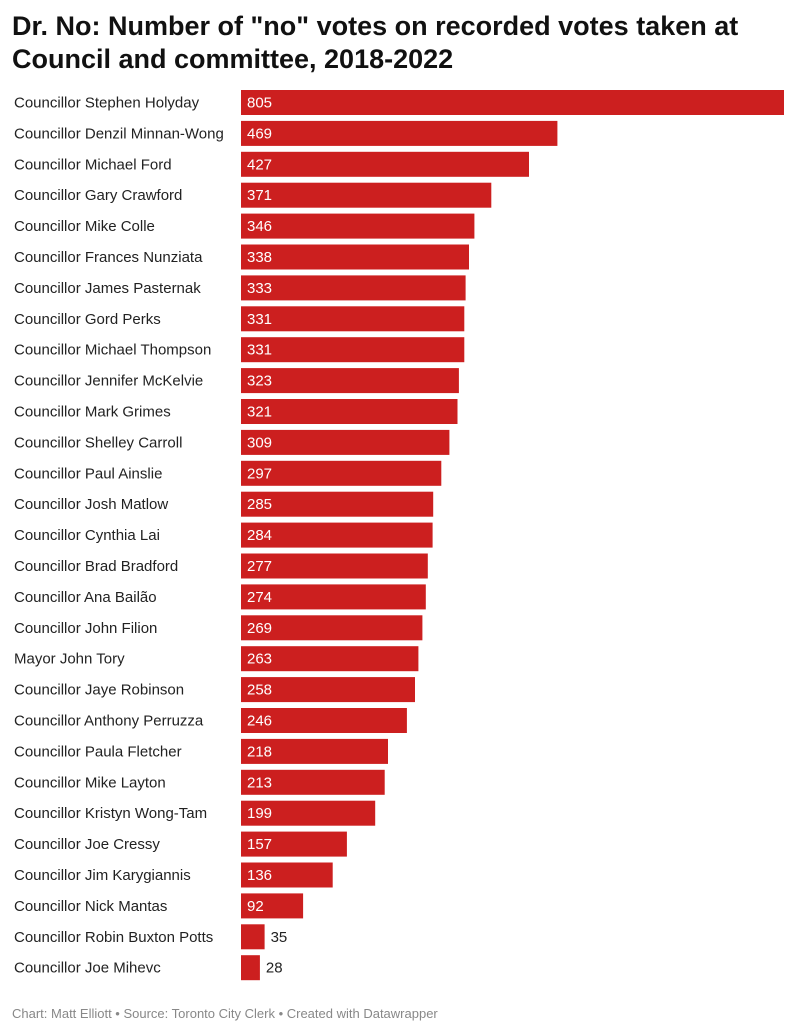  What do you see at coordinates (259, 844) in the screenshot?
I see `value-label: 157` at bounding box center [259, 844].